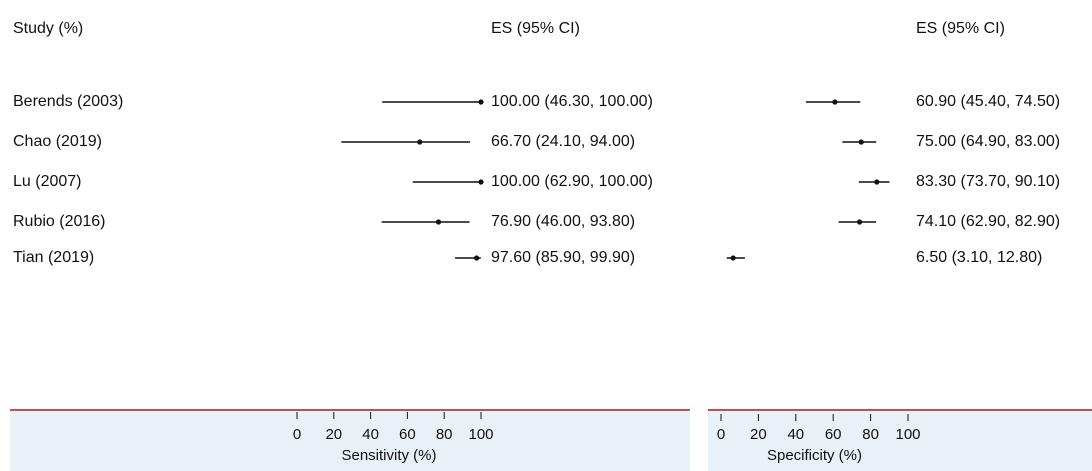 The width and height of the screenshot is (1092, 471). What do you see at coordinates (979, 257) in the screenshot?
I see `specificity-es-label: 6.50 (3.10, 12.80)` at bounding box center [979, 257].